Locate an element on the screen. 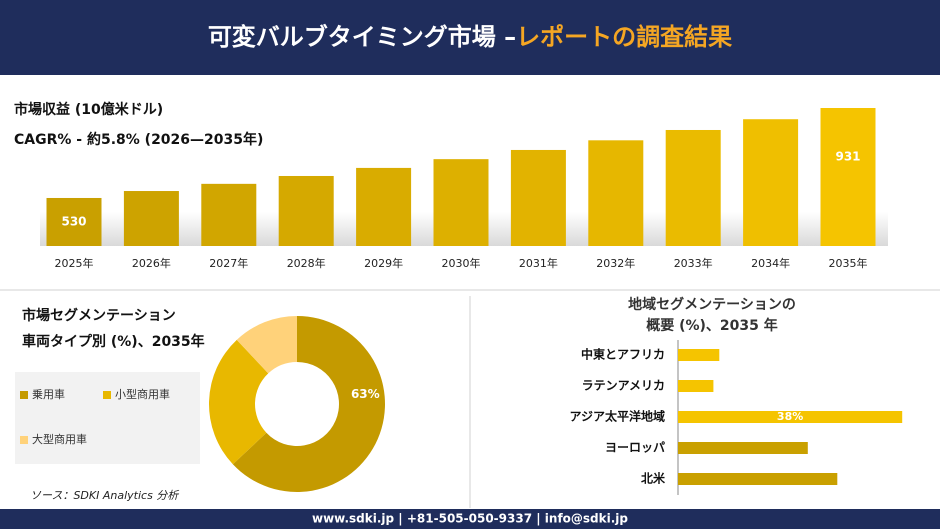 This screenshot has height=529, width=940. chart-title: 市場セグメンテーション is located at coordinates (99, 315).